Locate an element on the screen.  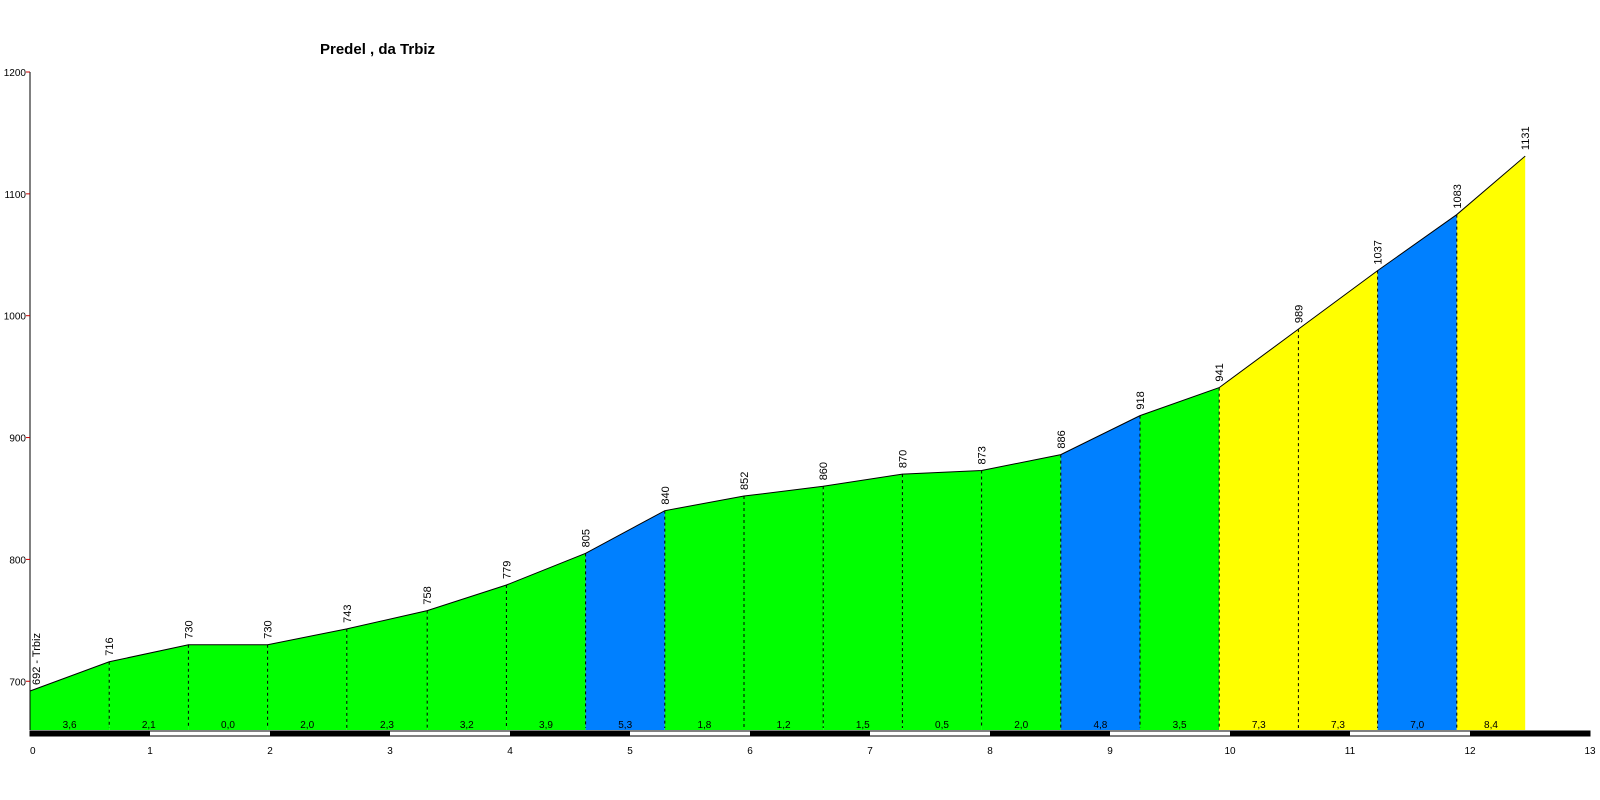
x-tick-label: 3 is located at coordinates (390, 751).